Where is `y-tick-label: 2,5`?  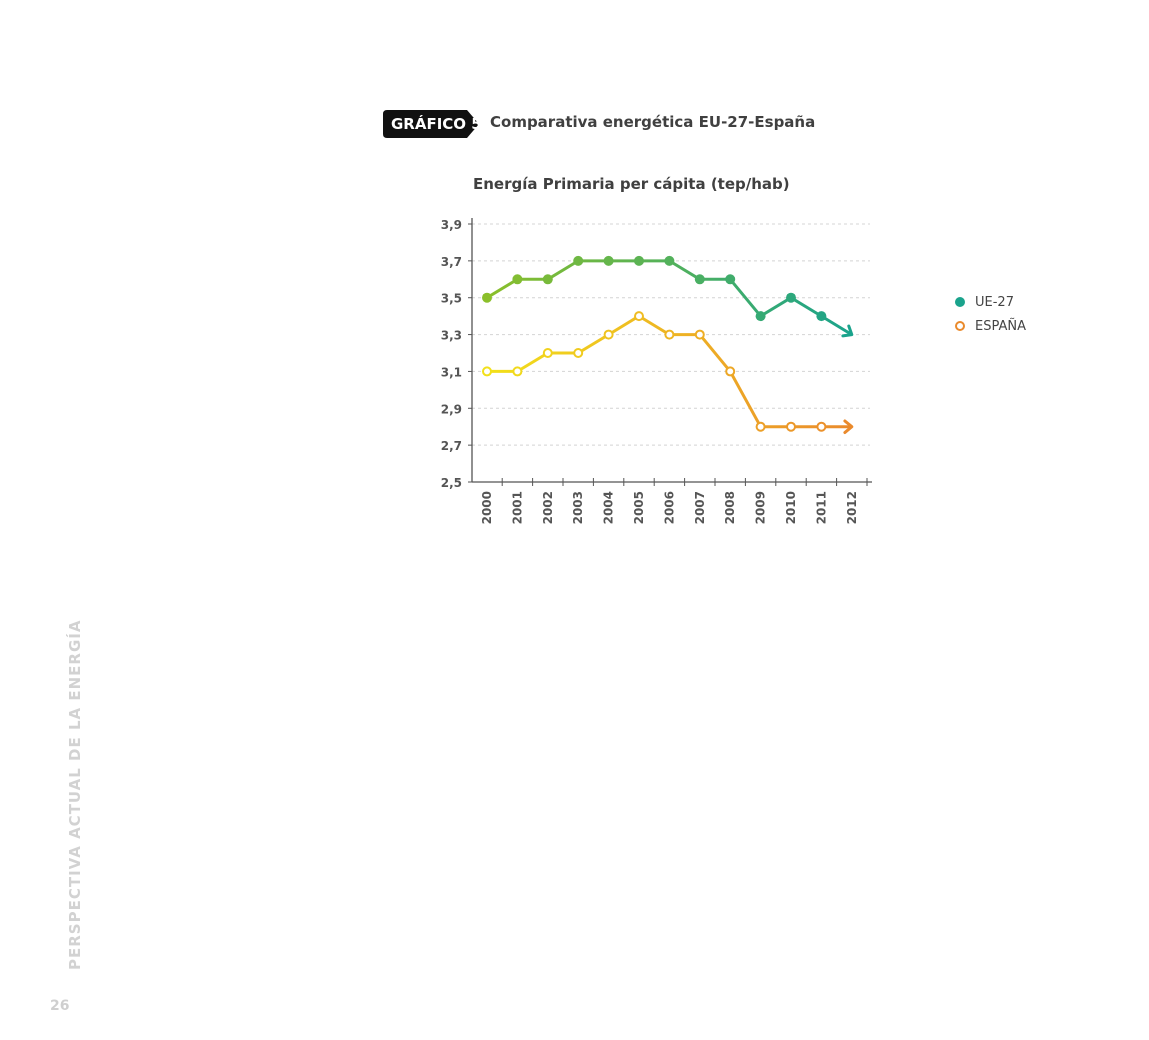 y-tick-label: 2,5 is located at coordinates (451, 483).